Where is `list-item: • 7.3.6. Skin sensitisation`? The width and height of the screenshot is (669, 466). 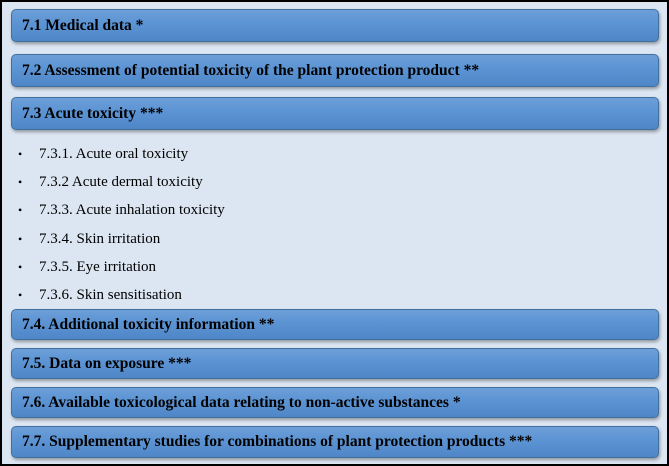
list-item: • 7.3.6. Skin sensitisation is located at coordinates (121, 295).